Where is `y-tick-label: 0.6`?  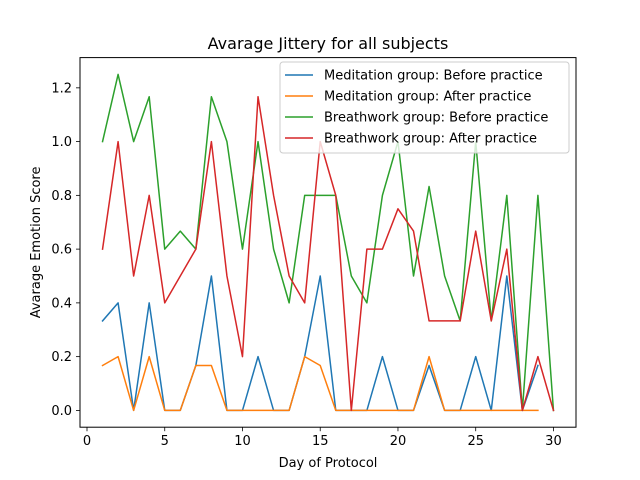
y-tick-label: 0.6 is located at coordinates (61, 250).